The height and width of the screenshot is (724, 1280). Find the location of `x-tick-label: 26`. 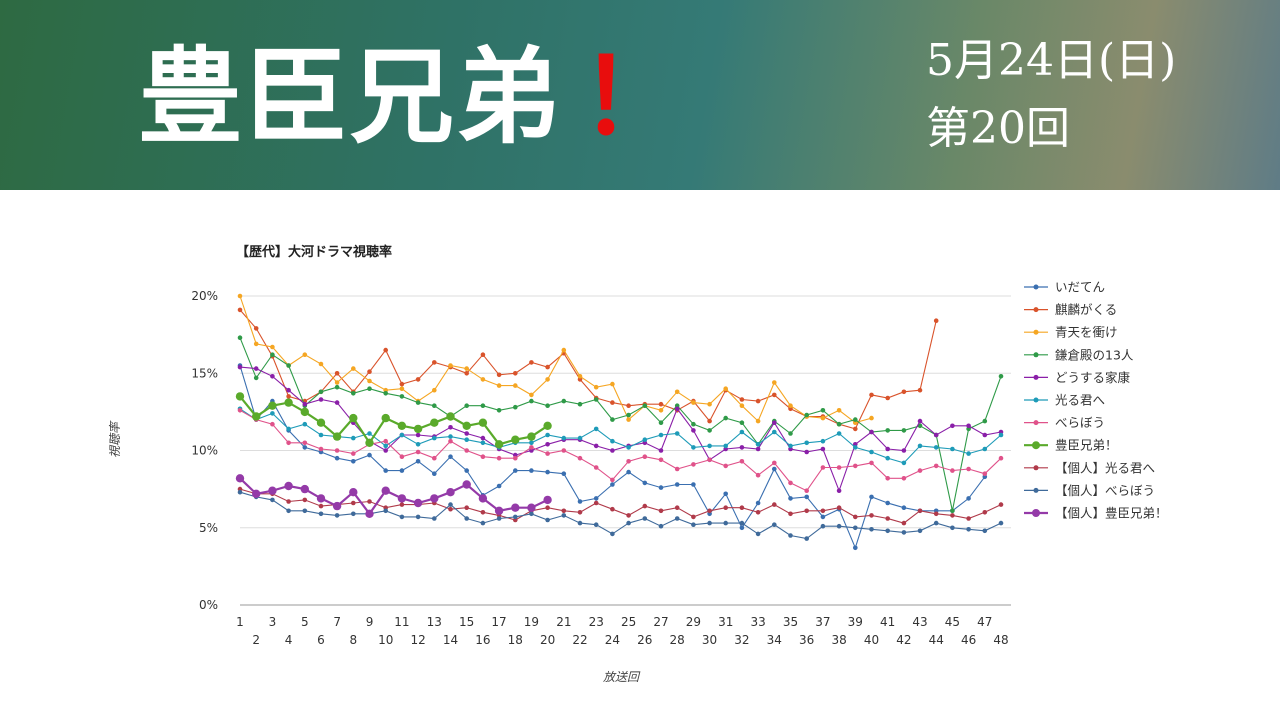

x-tick-label: 26 is located at coordinates (644, 640).